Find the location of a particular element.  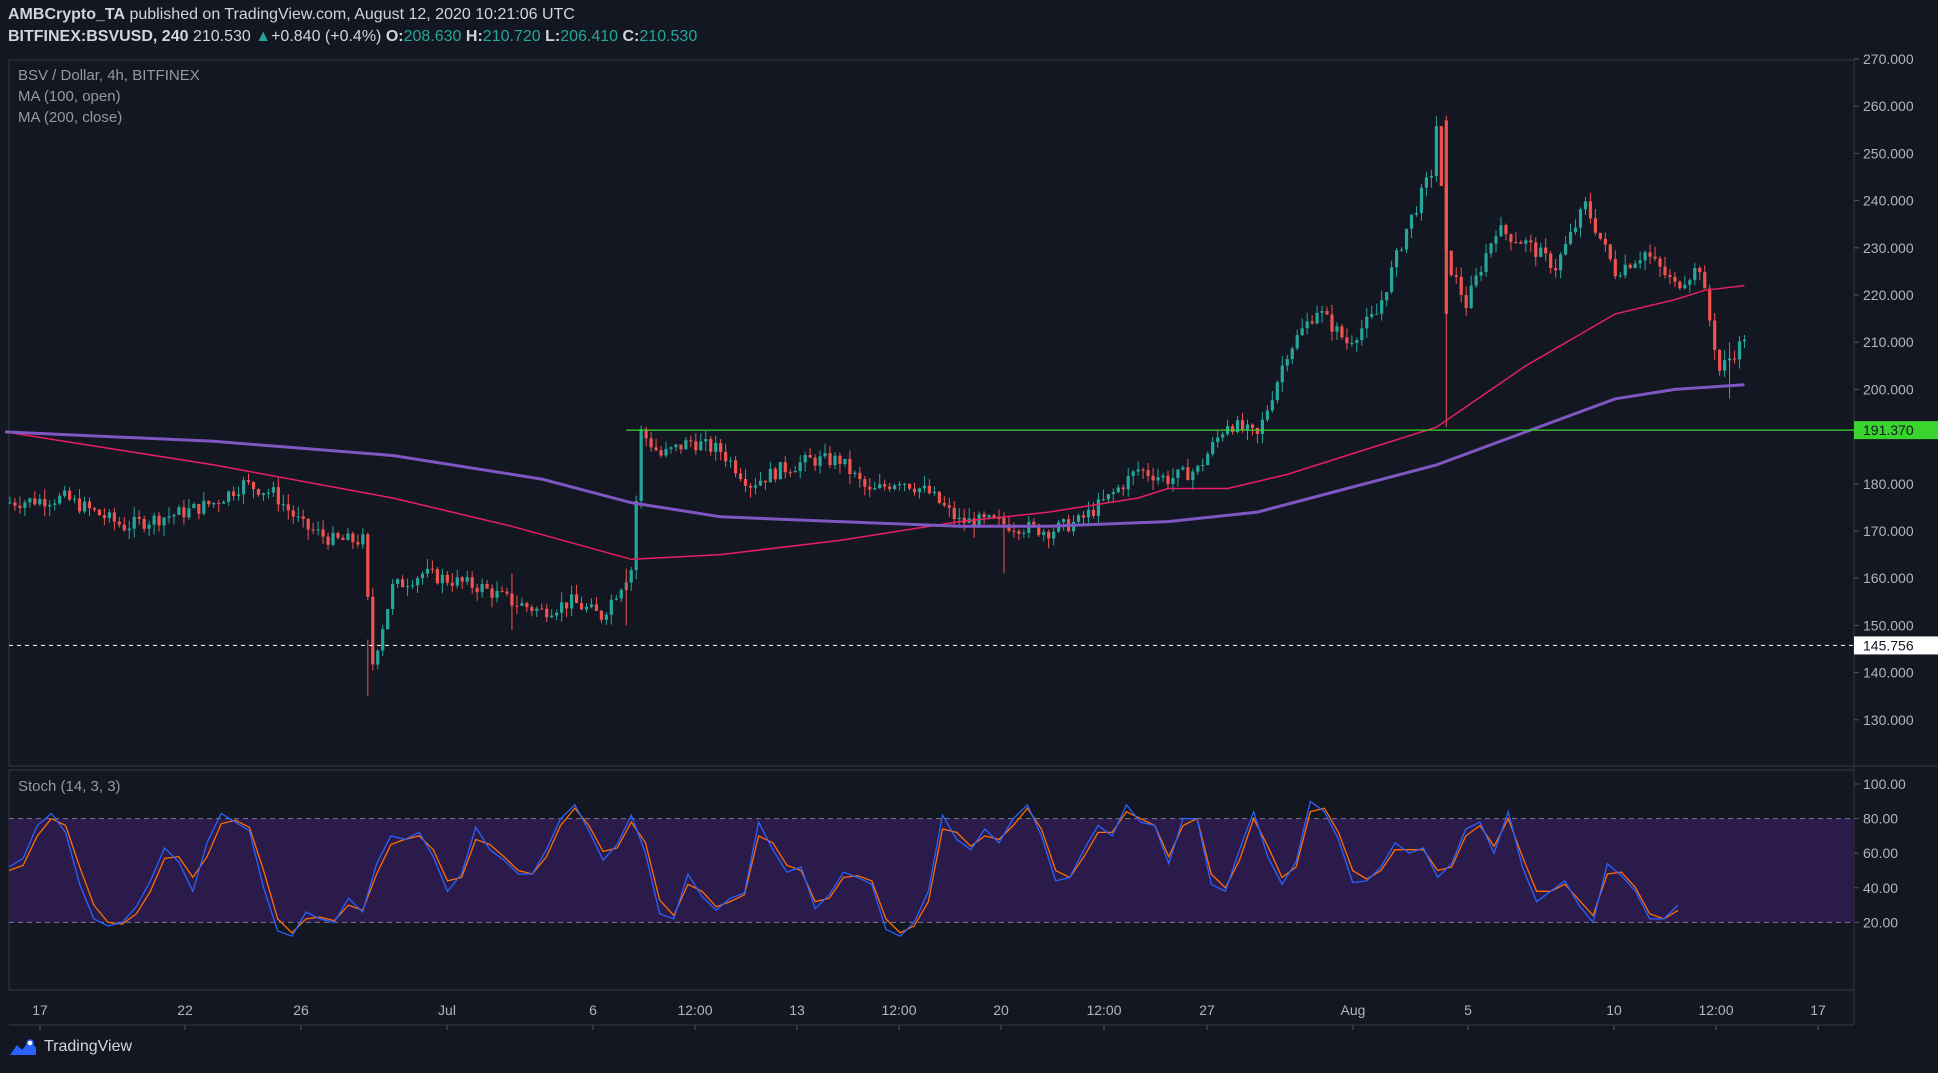

open-label: O: is located at coordinates (394, 36).